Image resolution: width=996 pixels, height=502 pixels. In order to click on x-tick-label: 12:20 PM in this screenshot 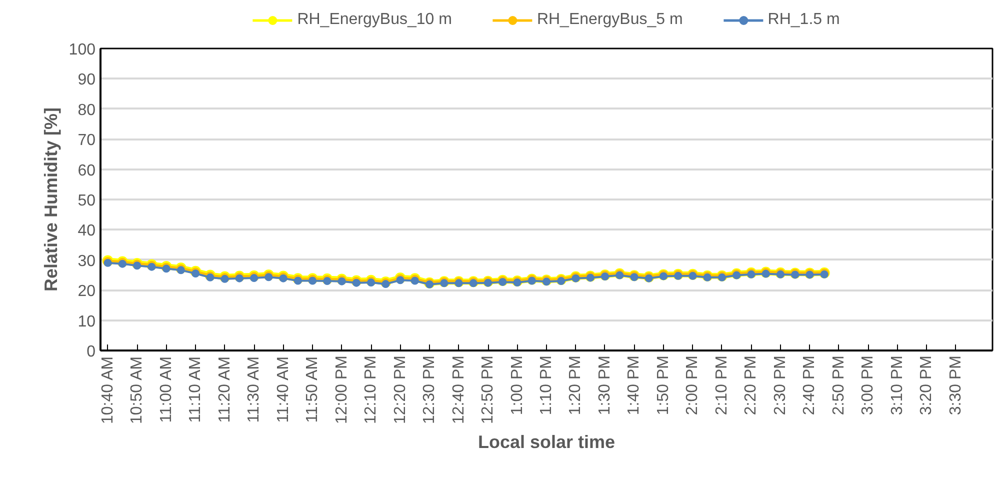, I will do `click(400, 390)`.